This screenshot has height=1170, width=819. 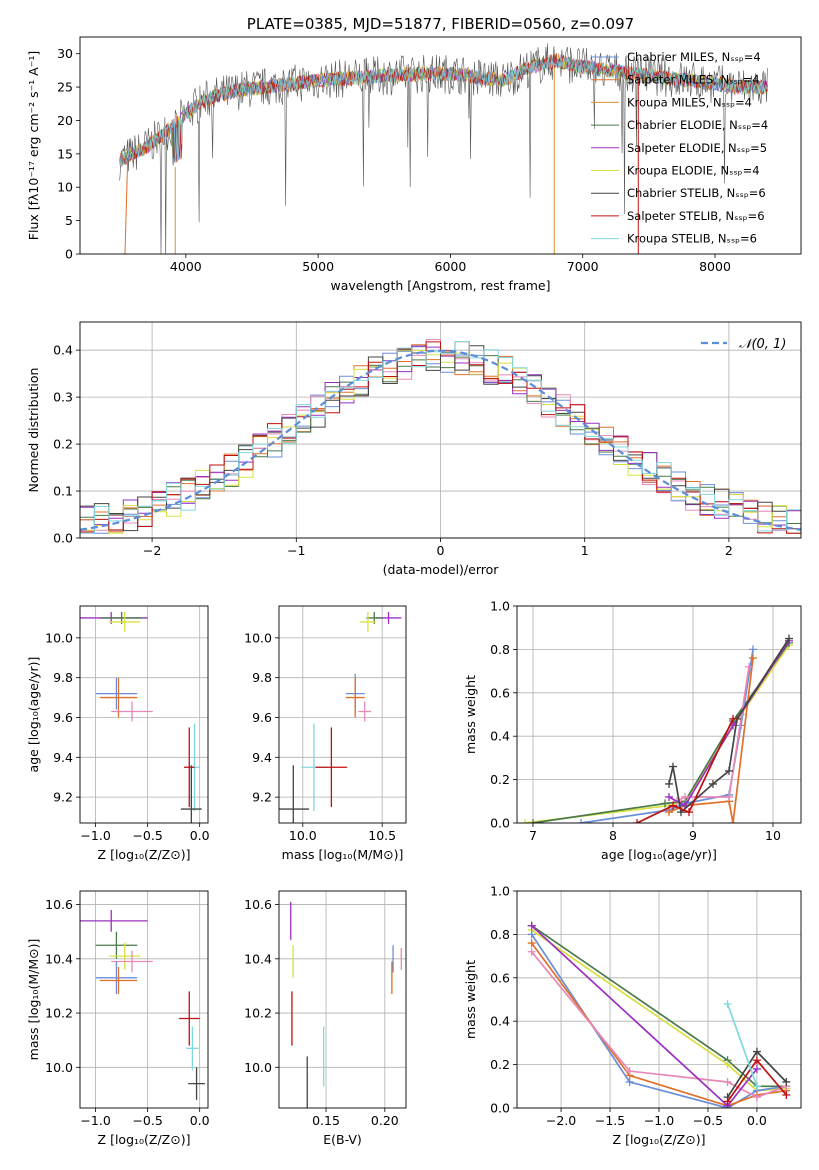 I want to click on y-axis-label: mass [log₁₀(M/M⊙)], so click(x=33, y=1000).